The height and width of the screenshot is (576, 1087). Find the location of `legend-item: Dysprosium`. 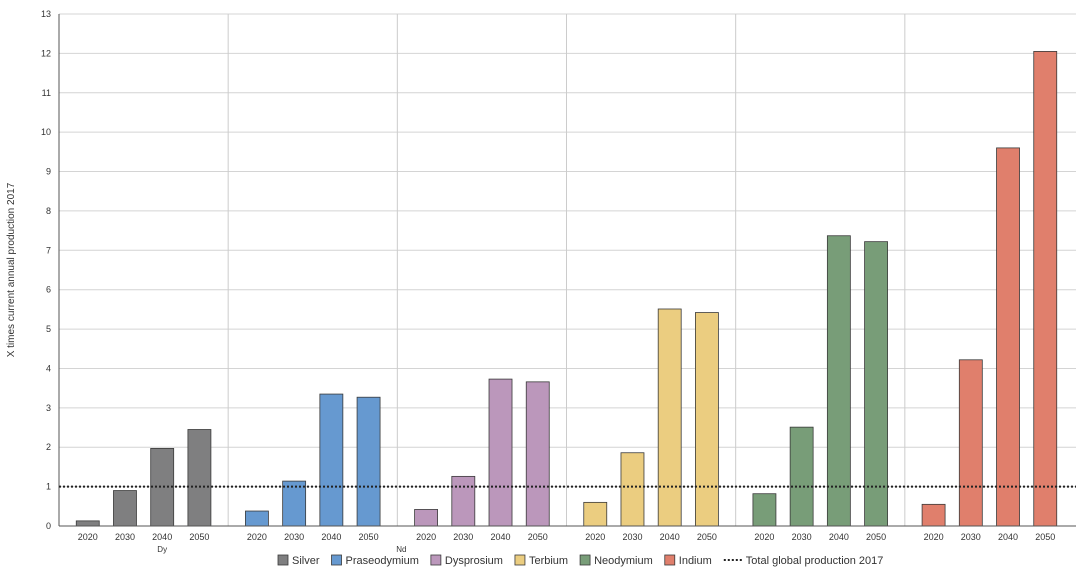

legend-item: Dysprosium is located at coordinates (466, 560).